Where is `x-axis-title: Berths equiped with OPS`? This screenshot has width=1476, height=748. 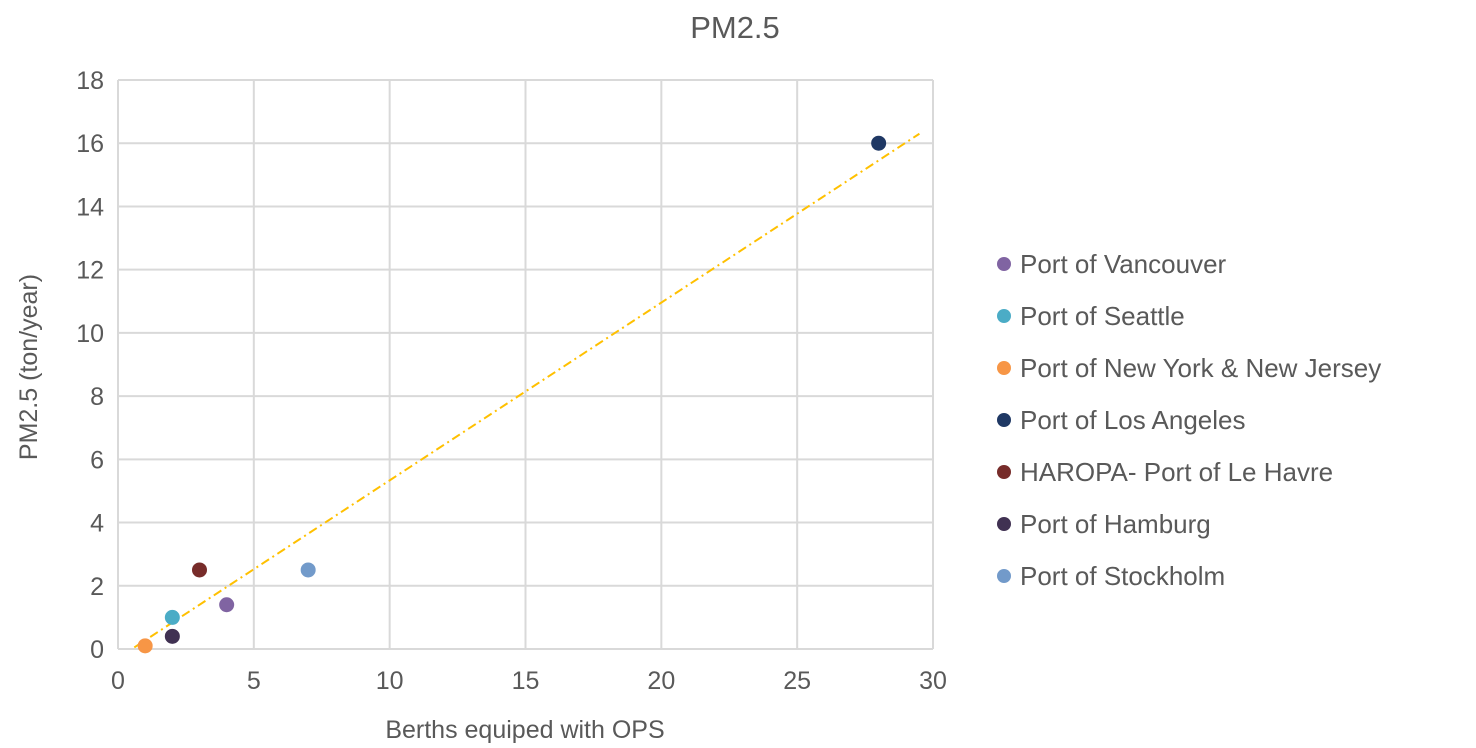 x-axis-title: Berths equiped with OPS is located at coordinates (524, 730).